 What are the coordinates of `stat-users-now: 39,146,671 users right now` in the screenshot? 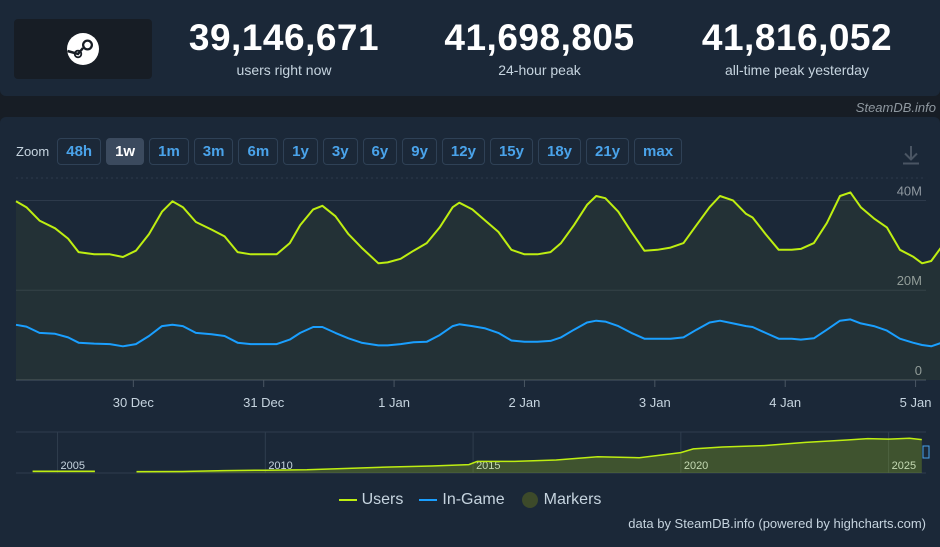 It's located at (284, 48).